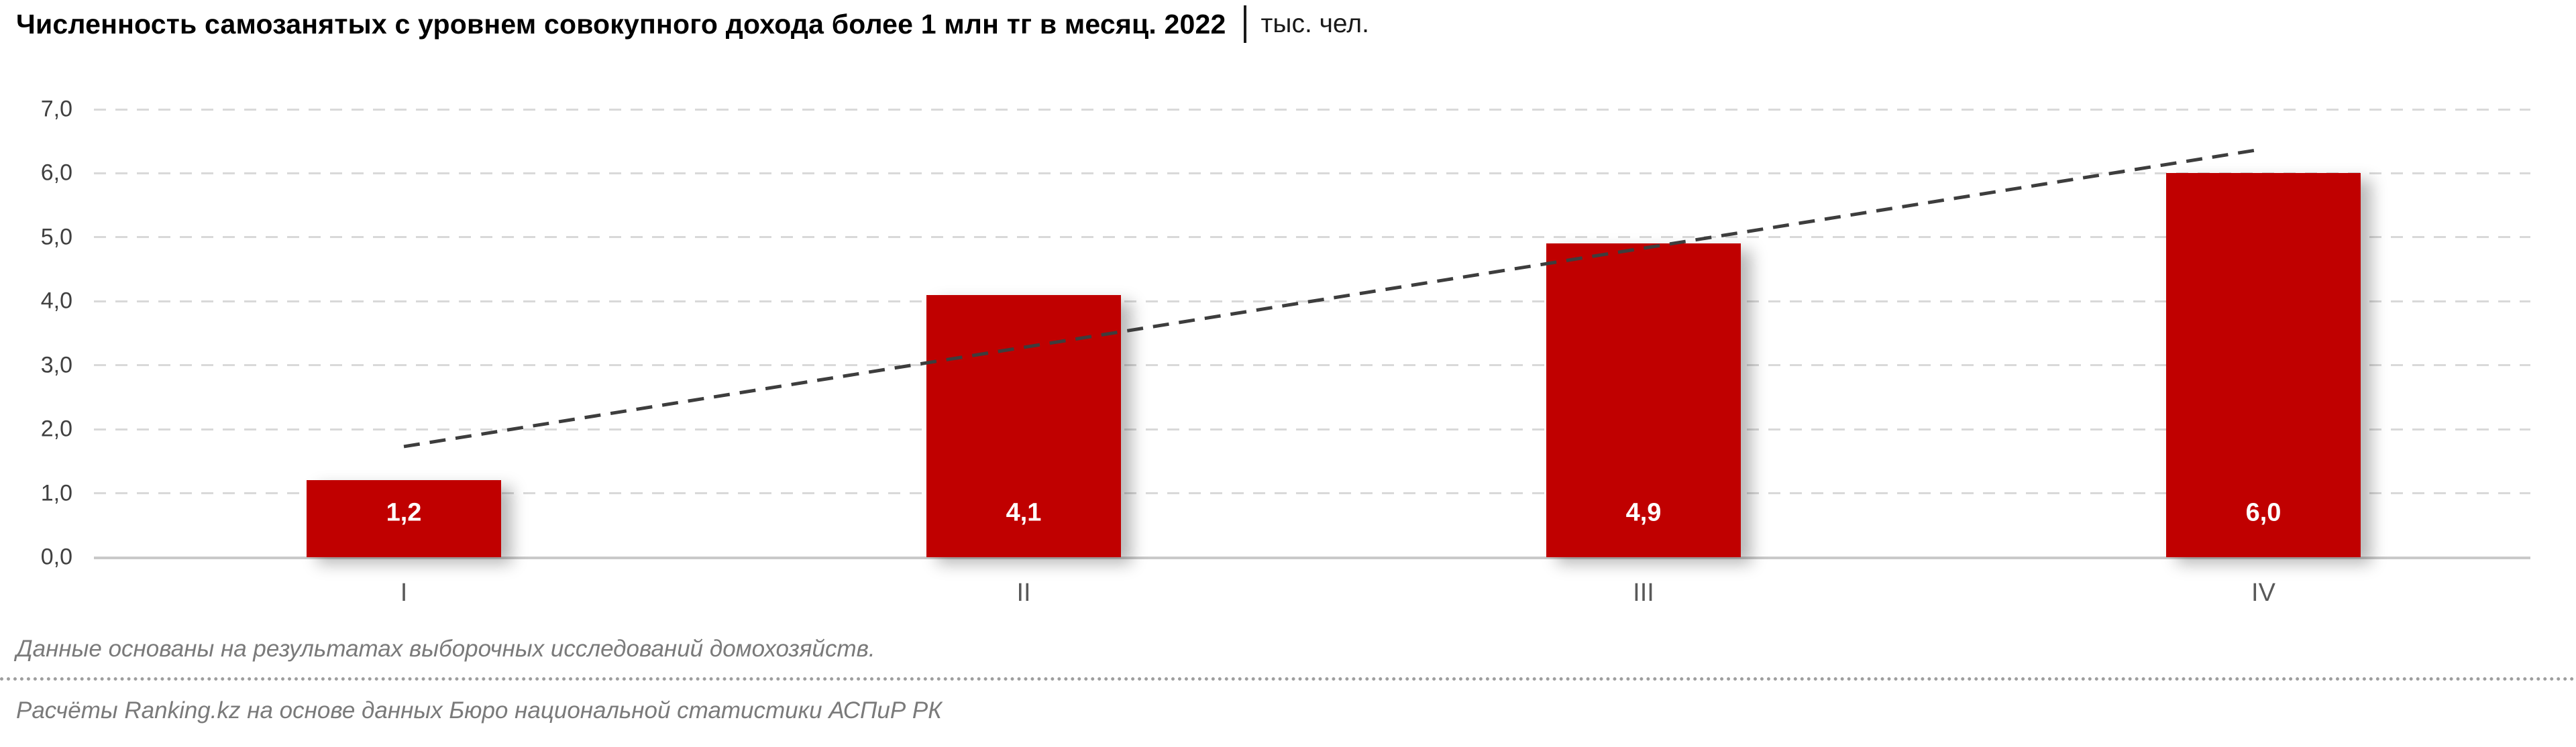 The height and width of the screenshot is (747, 2576). What do you see at coordinates (2263, 593) in the screenshot?
I see `category-label-IV: IV` at bounding box center [2263, 593].